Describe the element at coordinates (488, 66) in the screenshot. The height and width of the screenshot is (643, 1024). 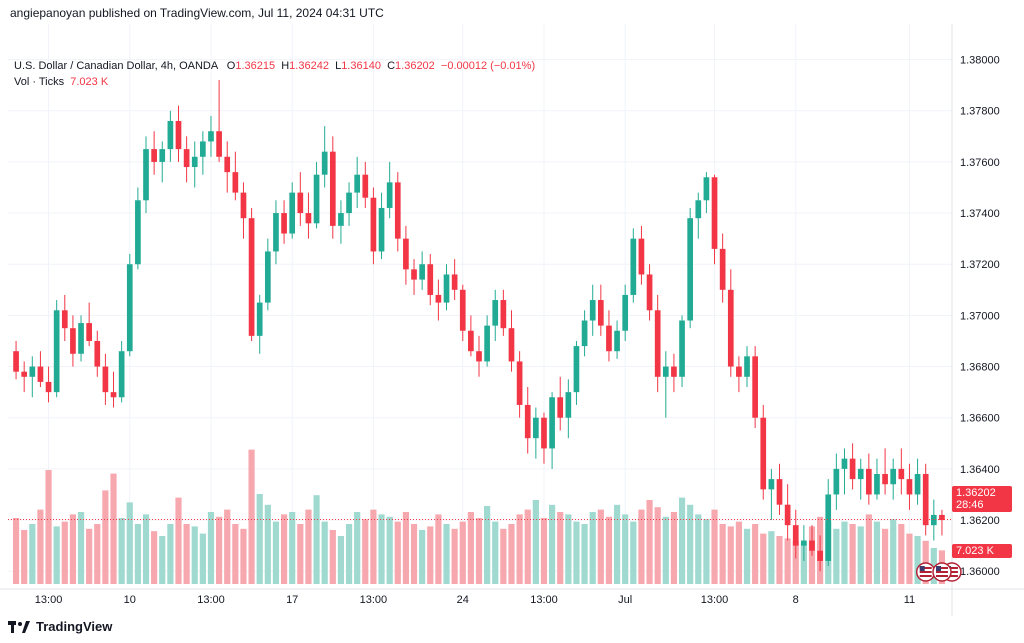
I see `change-value: −0.00012 (−0.01%)` at that location.